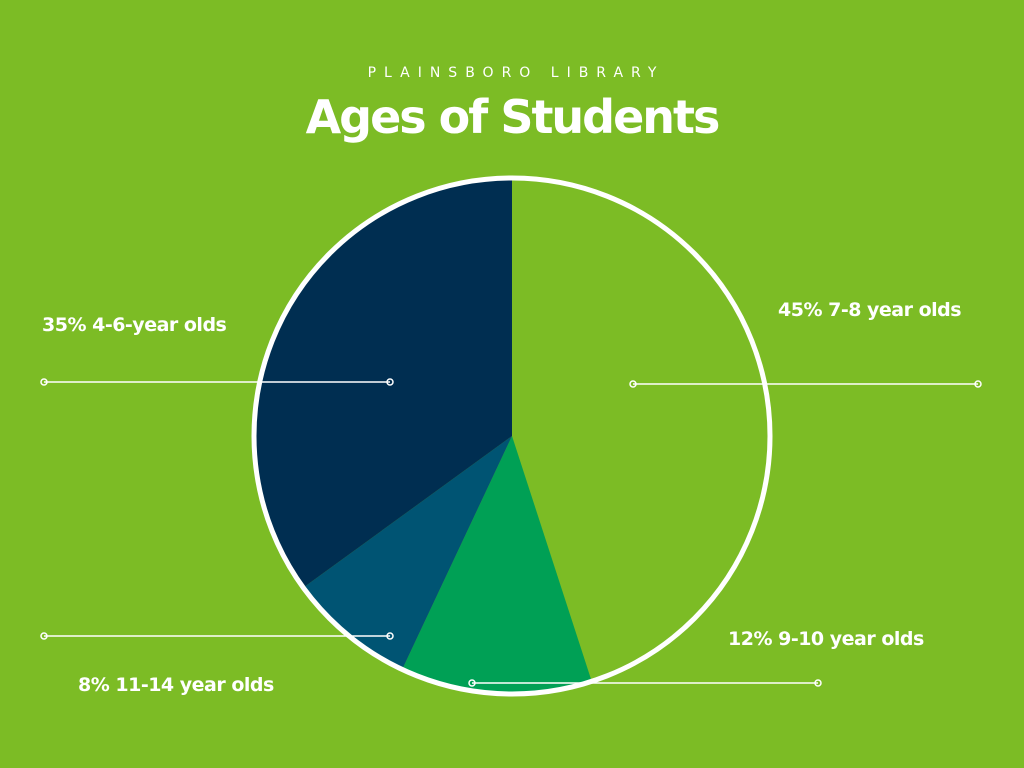 Image resolution: width=1024 pixels, height=768 pixels. I want to click on slice-label-9-10: 12% 9-10 year olds, so click(826, 639).